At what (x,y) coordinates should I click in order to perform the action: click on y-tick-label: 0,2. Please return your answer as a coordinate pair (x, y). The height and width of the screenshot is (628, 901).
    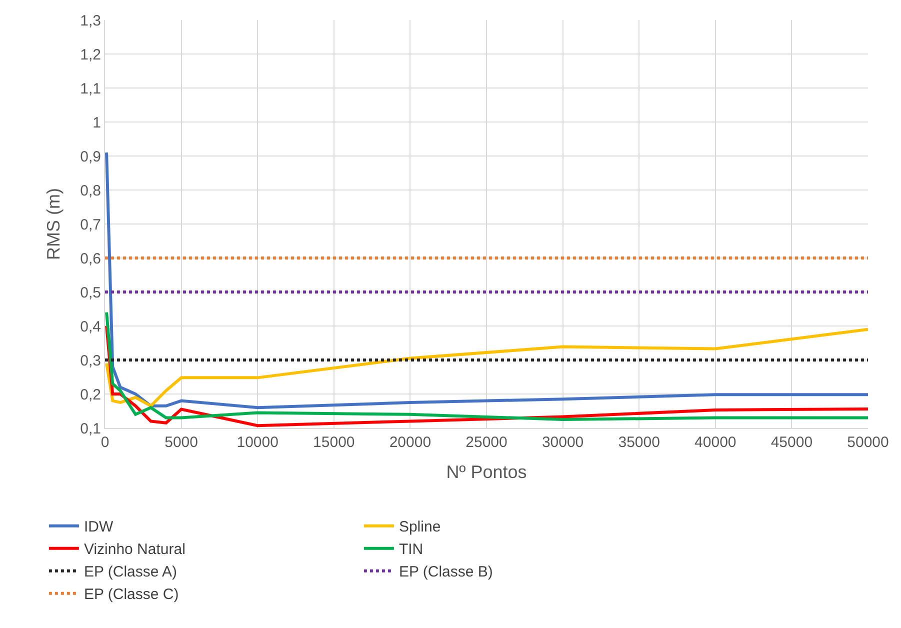
    Looking at the image, I should click on (90, 395).